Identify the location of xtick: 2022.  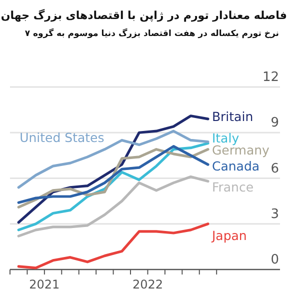
(147, 285).